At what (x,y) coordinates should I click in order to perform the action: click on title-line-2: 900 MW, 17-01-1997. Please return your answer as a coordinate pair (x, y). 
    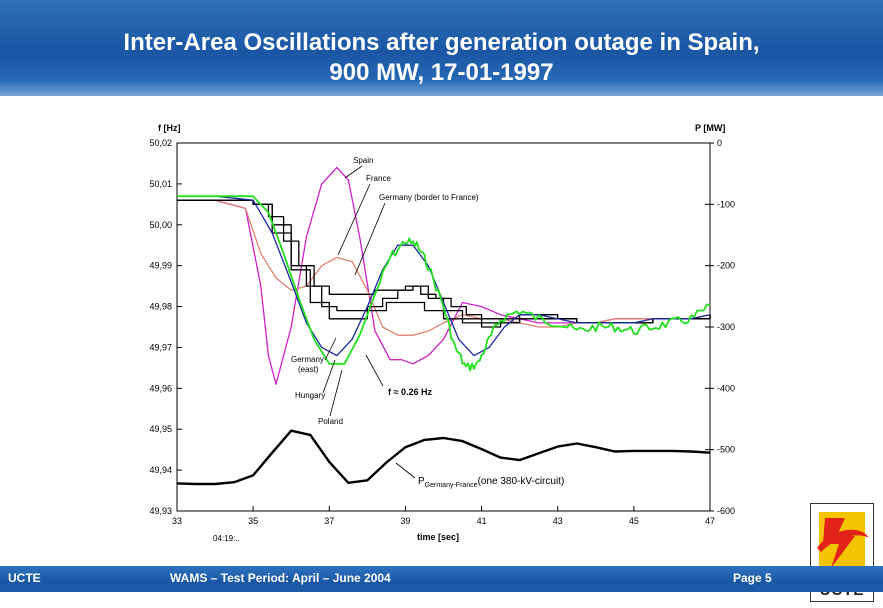
    Looking at the image, I should click on (441, 72).